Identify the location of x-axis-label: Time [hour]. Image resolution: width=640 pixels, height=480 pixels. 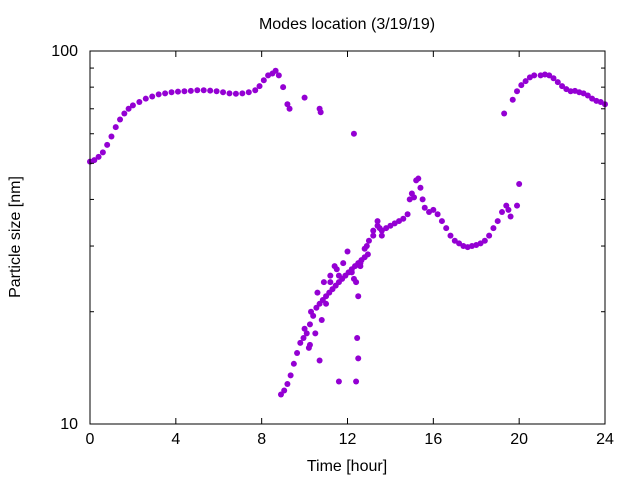
(347, 466).